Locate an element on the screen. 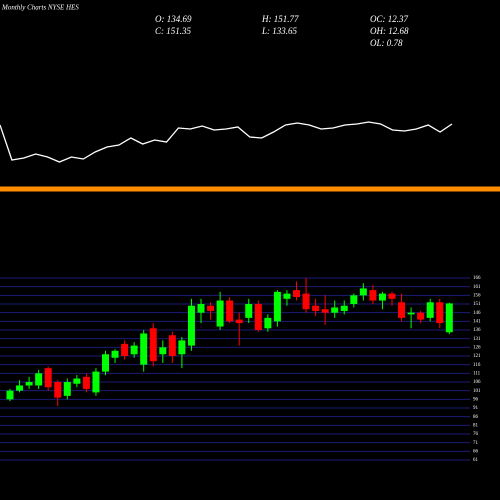 The width and height of the screenshot is (500, 500). y-tick-label: 166 is located at coordinates (477, 278).